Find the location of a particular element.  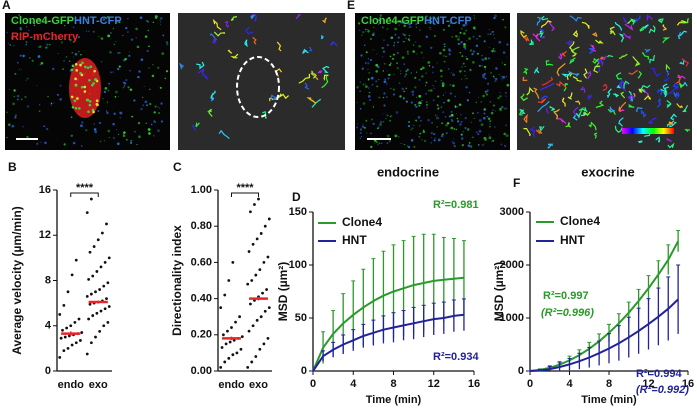

channel-label: HNT-CFP is located at coordinates (98, 21).